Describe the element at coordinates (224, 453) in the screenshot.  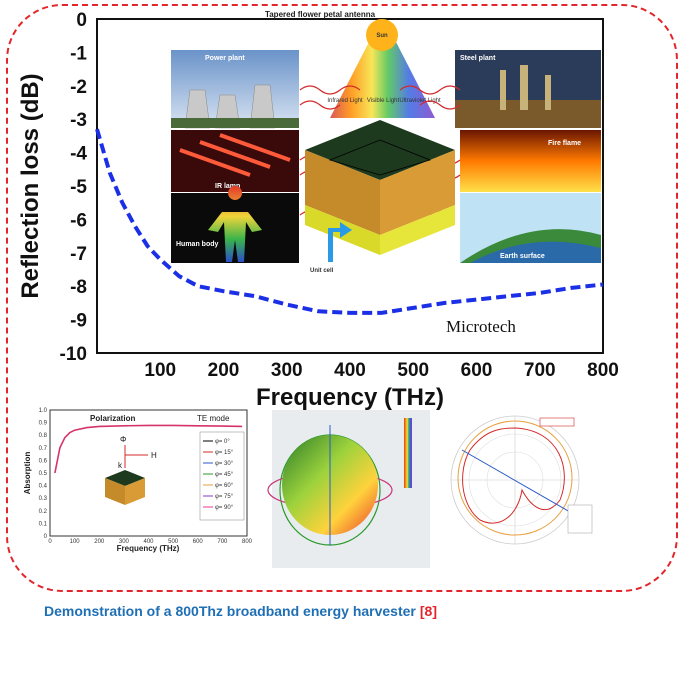
I see `legend-entry: φ= 15°` at that location.